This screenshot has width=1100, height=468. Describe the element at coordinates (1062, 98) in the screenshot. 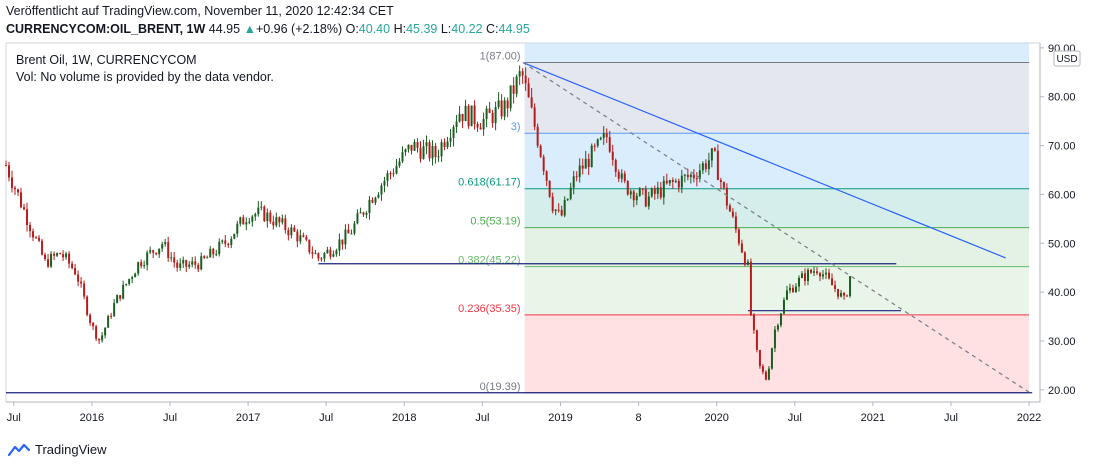

I see `y-tick-label: 80.00` at that location.